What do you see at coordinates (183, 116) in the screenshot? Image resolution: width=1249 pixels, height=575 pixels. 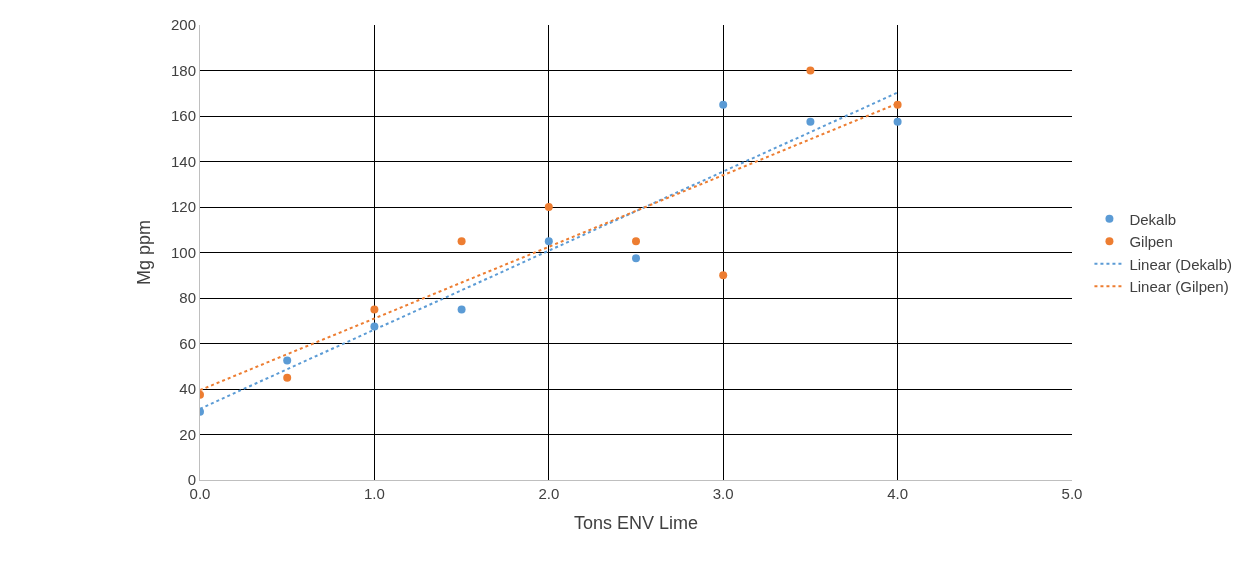 I see `y-tick-label: 160` at bounding box center [183, 116].